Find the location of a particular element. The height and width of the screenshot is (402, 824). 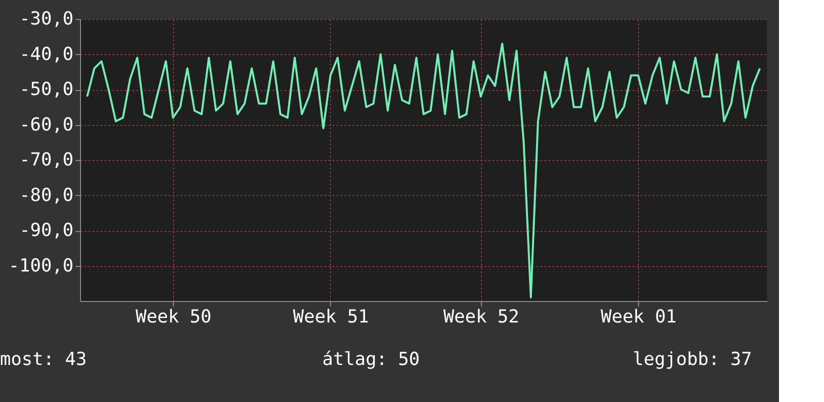

y-tick-label: -60,0 is located at coordinates (46, 125).